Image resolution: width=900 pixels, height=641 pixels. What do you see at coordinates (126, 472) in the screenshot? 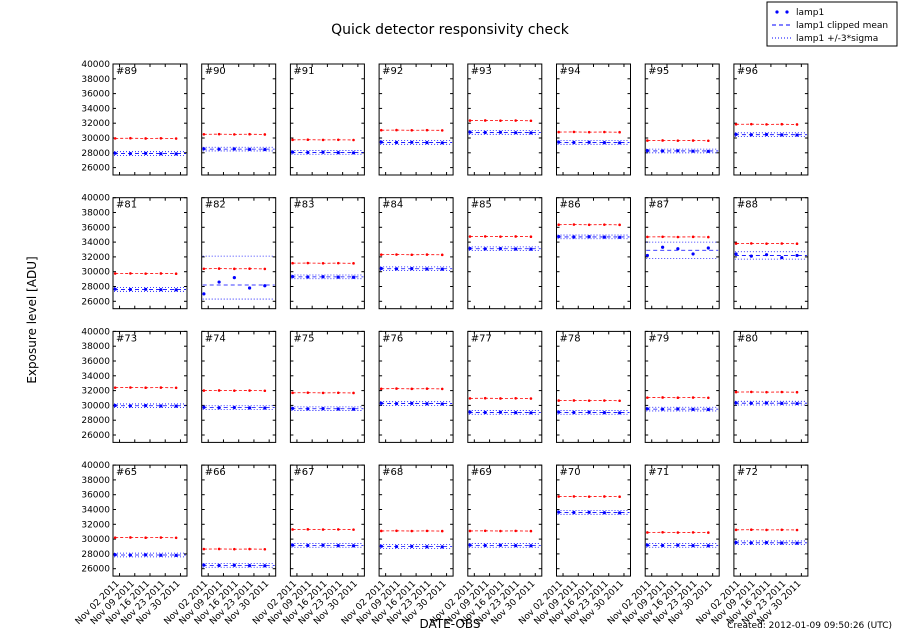
I see `panel-title: #65` at bounding box center [126, 472].